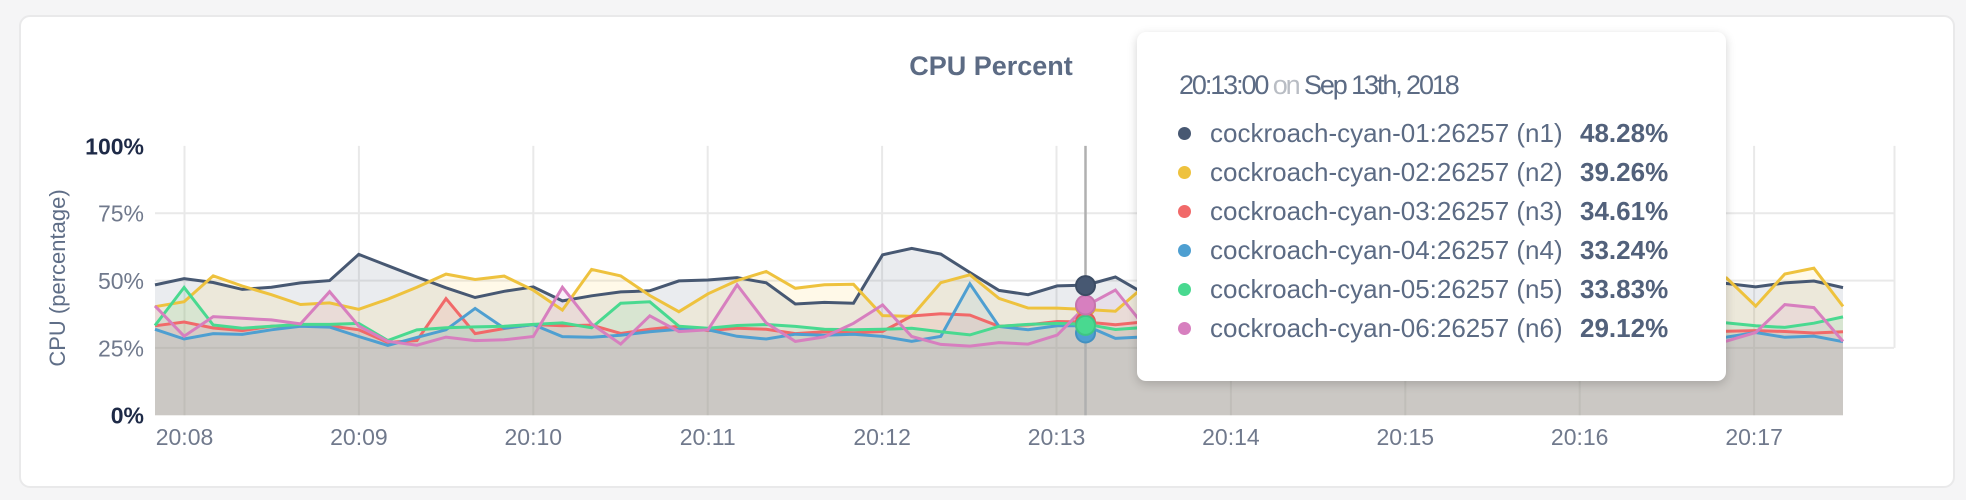  I want to click on svg-text: 50%, so click(121, 281).